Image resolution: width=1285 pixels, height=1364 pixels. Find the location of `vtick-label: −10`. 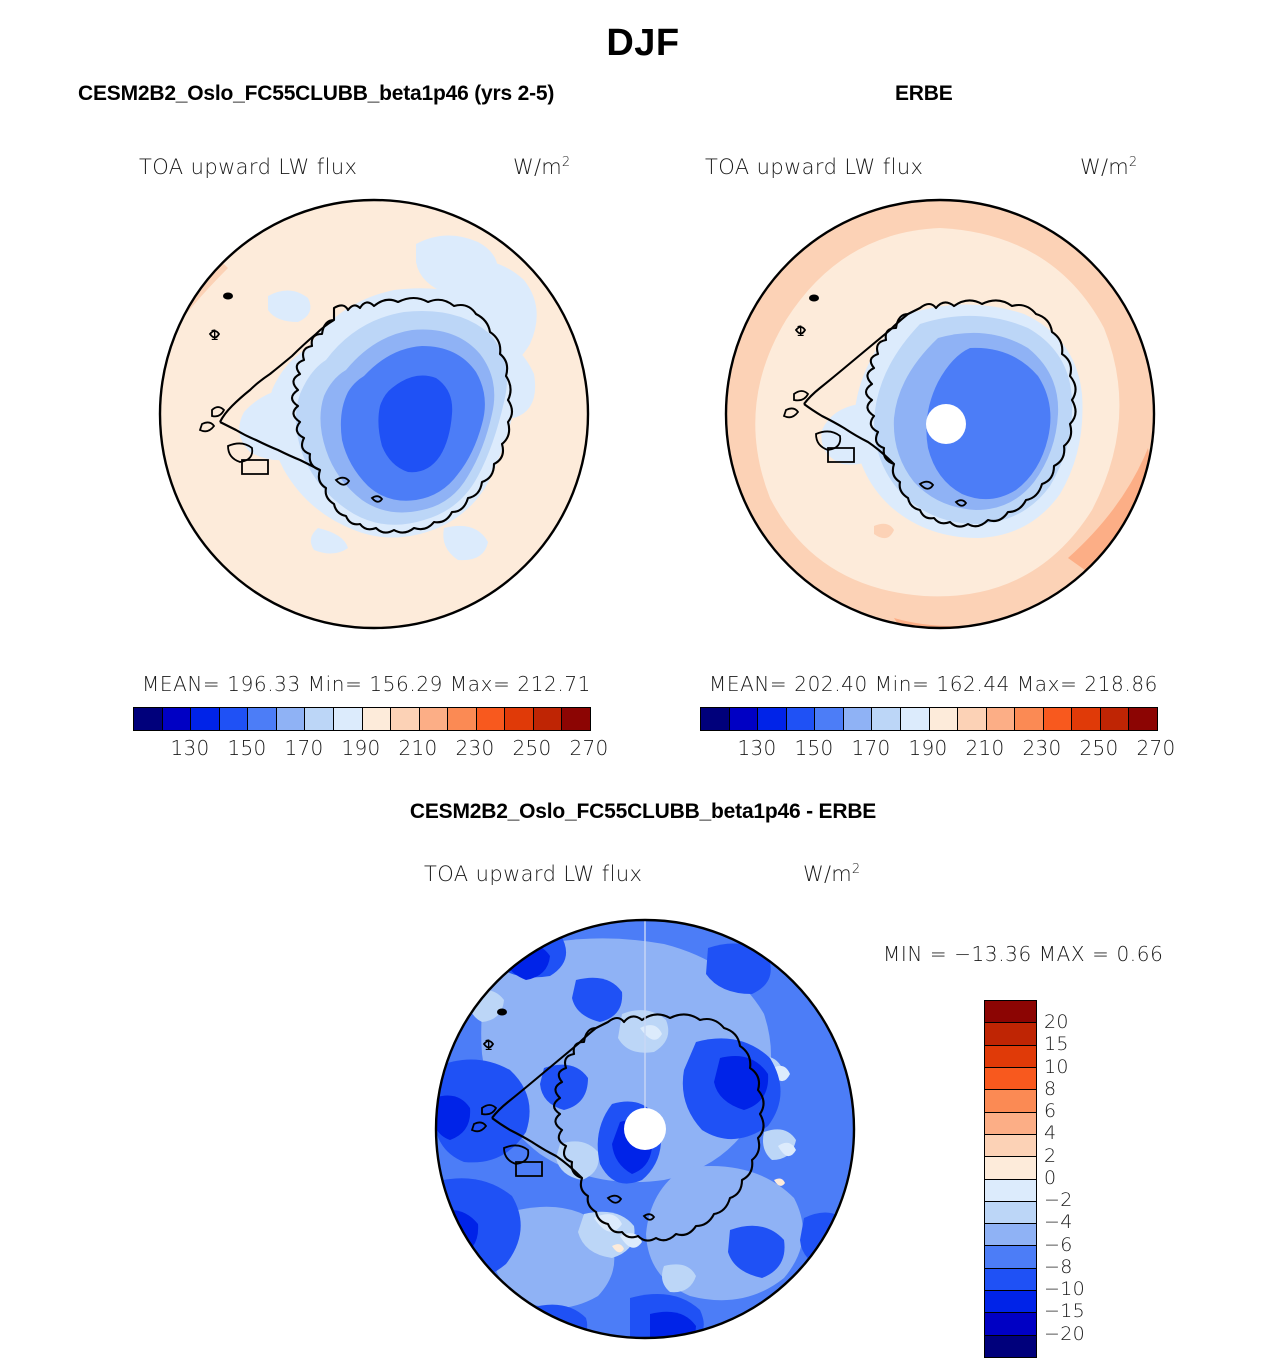

vtick-label: −10 is located at coordinates (1064, 1289).